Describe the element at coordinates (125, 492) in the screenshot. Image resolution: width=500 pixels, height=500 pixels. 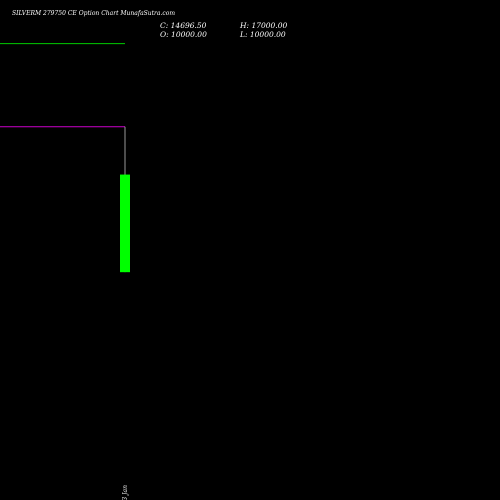
I see `x-tick-label-0: 13 Jan` at that location.